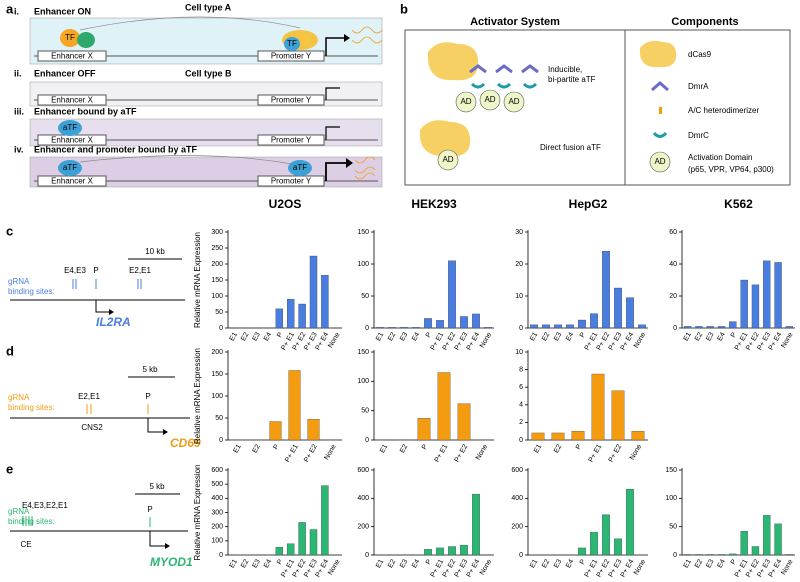  What do you see at coordinates (698, 86) in the screenshot?
I see `component: DmrA` at bounding box center [698, 86].